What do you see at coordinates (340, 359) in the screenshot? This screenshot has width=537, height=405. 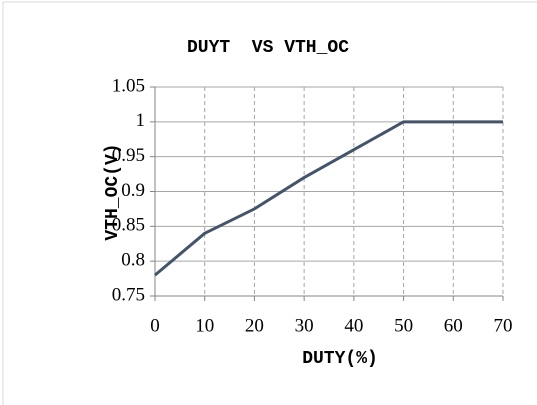 I see `x-axis-title: DUTY(%)` at bounding box center [340, 359].